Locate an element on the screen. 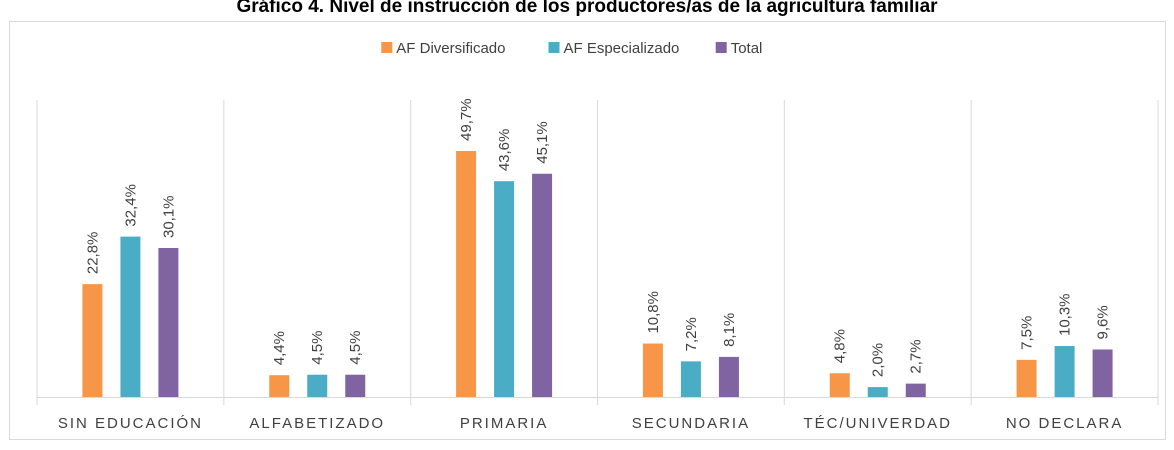 This screenshot has width=1174, height=450. legend-label: AF Diversificado is located at coordinates (450, 48).